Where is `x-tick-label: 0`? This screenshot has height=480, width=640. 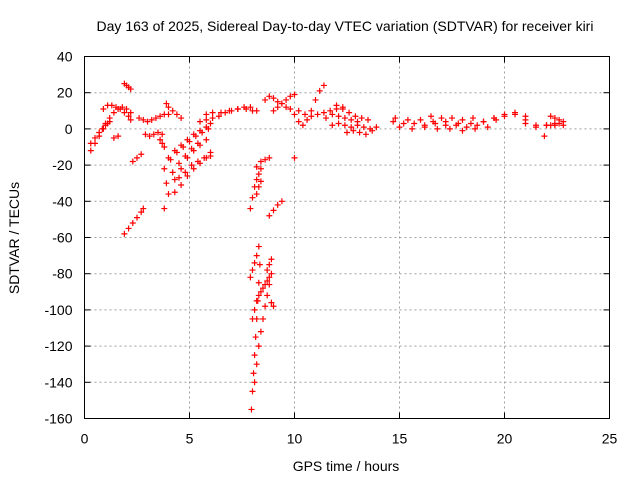
x-tick-label: 0 is located at coordinates (85, 439).